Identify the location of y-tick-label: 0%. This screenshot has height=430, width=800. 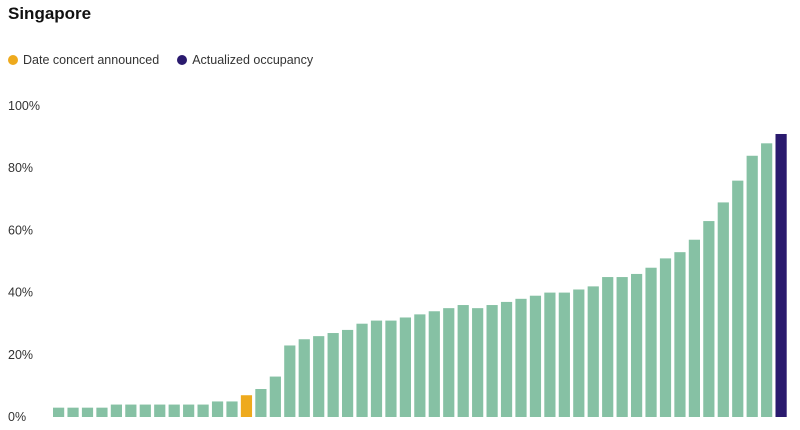
(17, 417).